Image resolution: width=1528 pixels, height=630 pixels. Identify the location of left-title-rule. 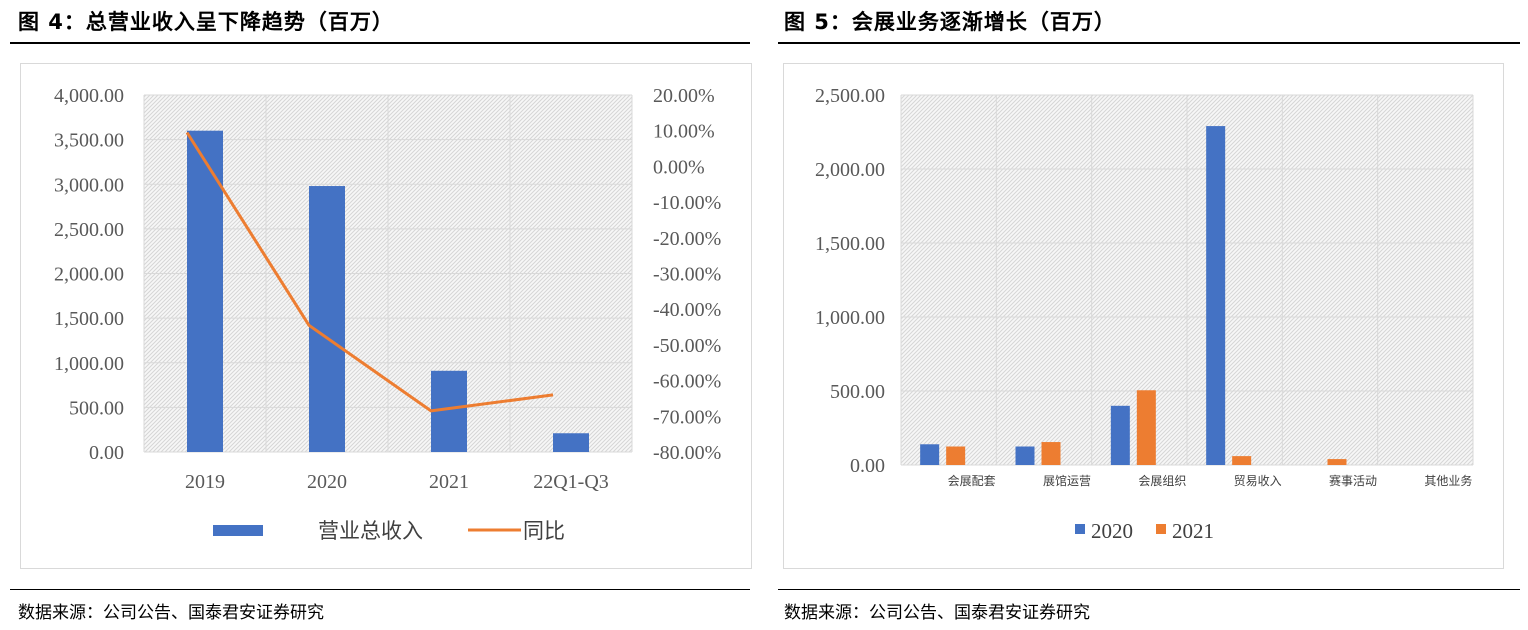
(380, 43).